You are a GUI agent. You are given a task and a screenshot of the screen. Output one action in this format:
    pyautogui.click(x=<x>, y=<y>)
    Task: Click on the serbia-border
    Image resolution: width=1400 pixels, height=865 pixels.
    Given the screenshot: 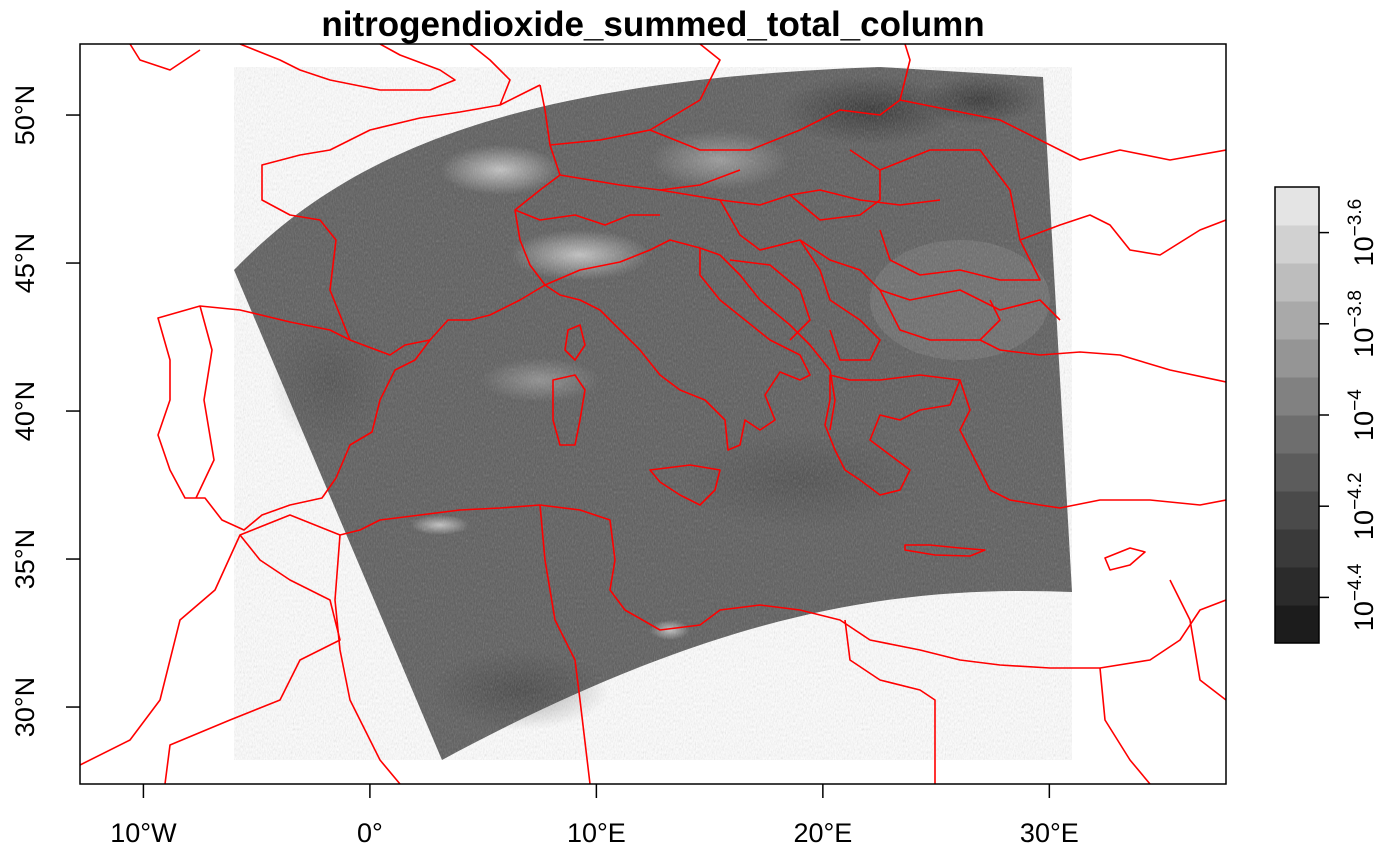 What is the action you would take?
    pyautogui.click(x=840, y=300)
    